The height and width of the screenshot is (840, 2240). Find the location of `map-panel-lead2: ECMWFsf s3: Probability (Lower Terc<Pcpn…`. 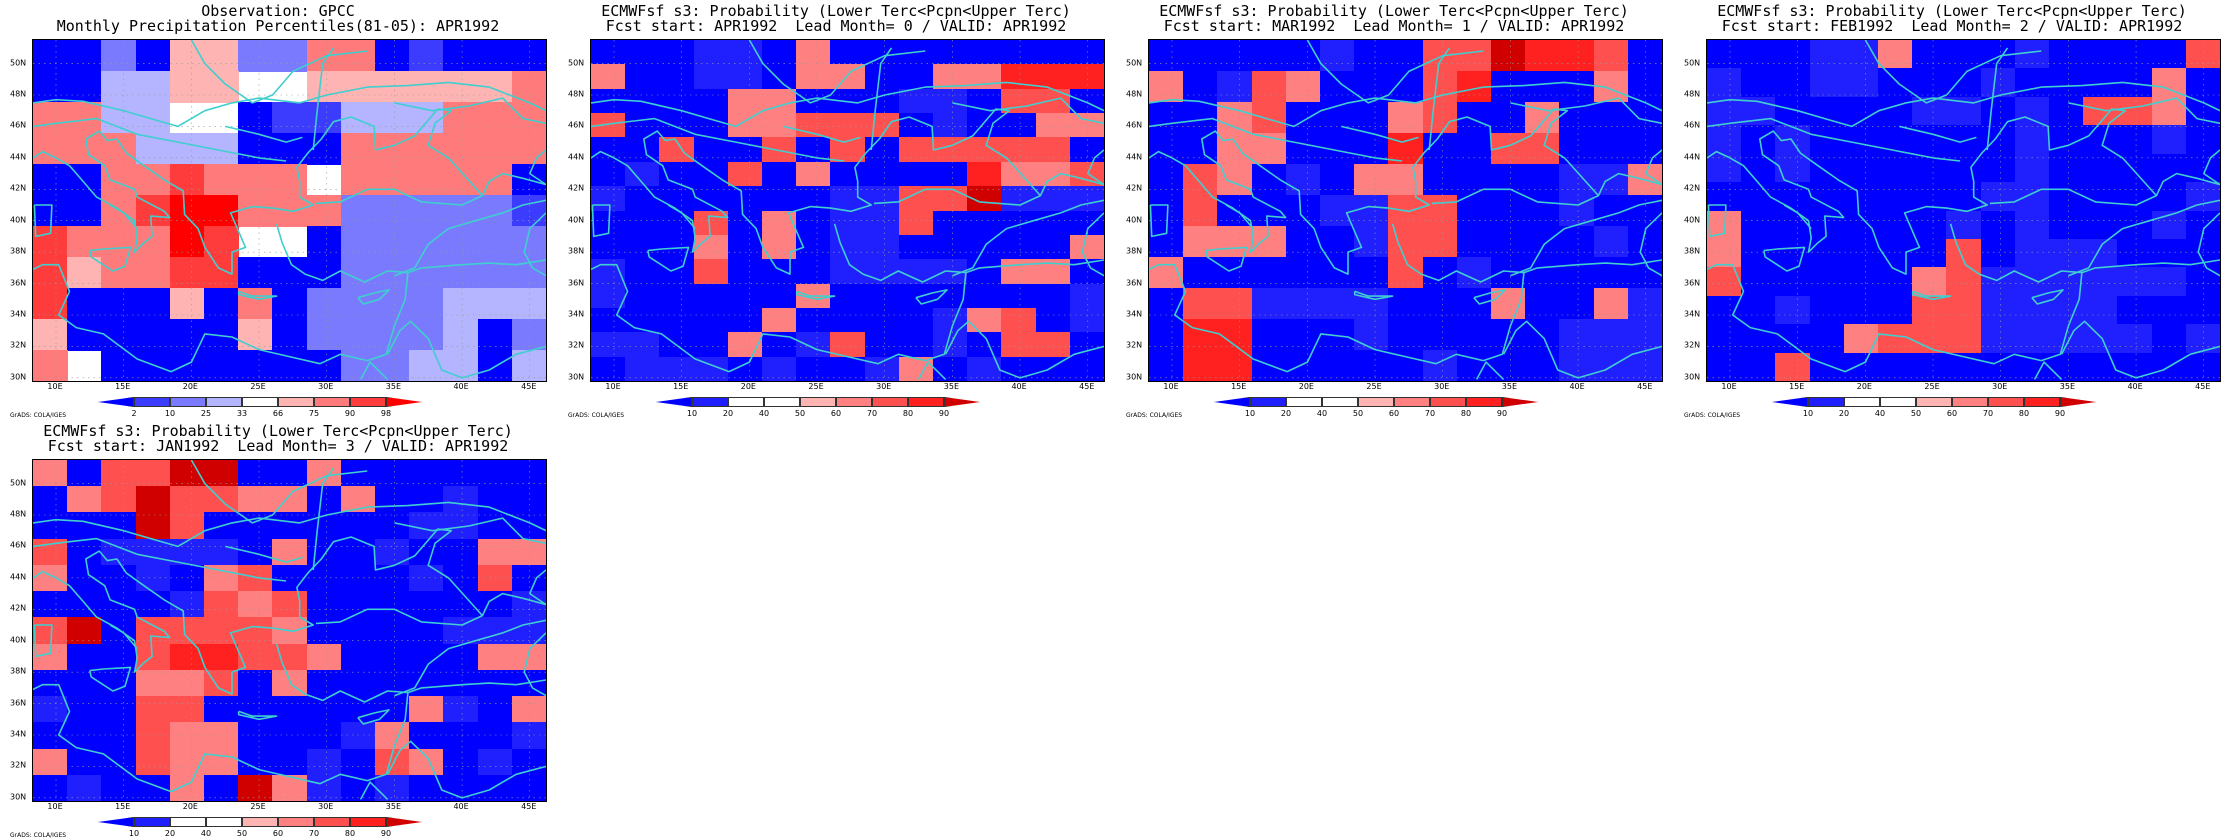

map-panel-lead2: ECMWFsf s3: Probability (Lower Terc<Pcpn… is located at coordinates (1961, 210).